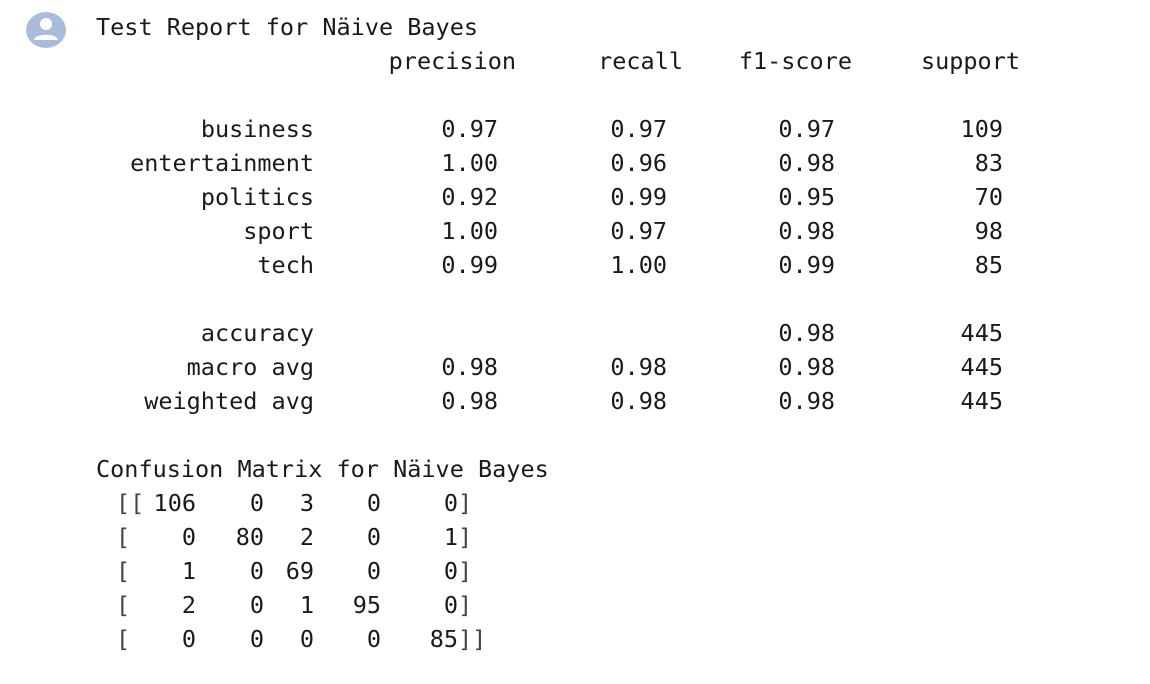  Describe the element at coordinates (284, 503) in the screenshot. I see `matrix-row: [[ 106 0 3 0 0]` at that location.